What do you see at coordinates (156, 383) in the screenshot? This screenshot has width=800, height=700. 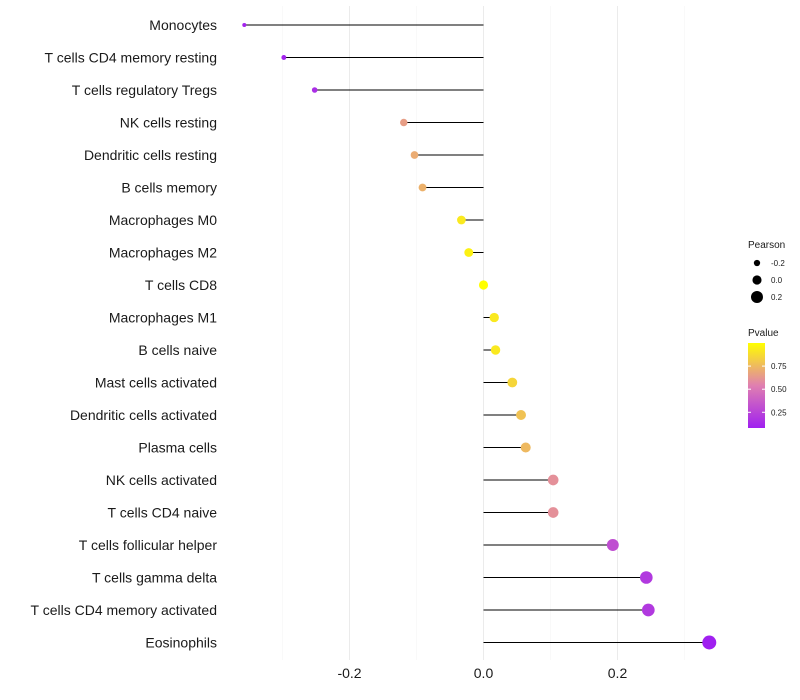 I see `category-label: Mast cells activated` at bounding box center [156, 383].